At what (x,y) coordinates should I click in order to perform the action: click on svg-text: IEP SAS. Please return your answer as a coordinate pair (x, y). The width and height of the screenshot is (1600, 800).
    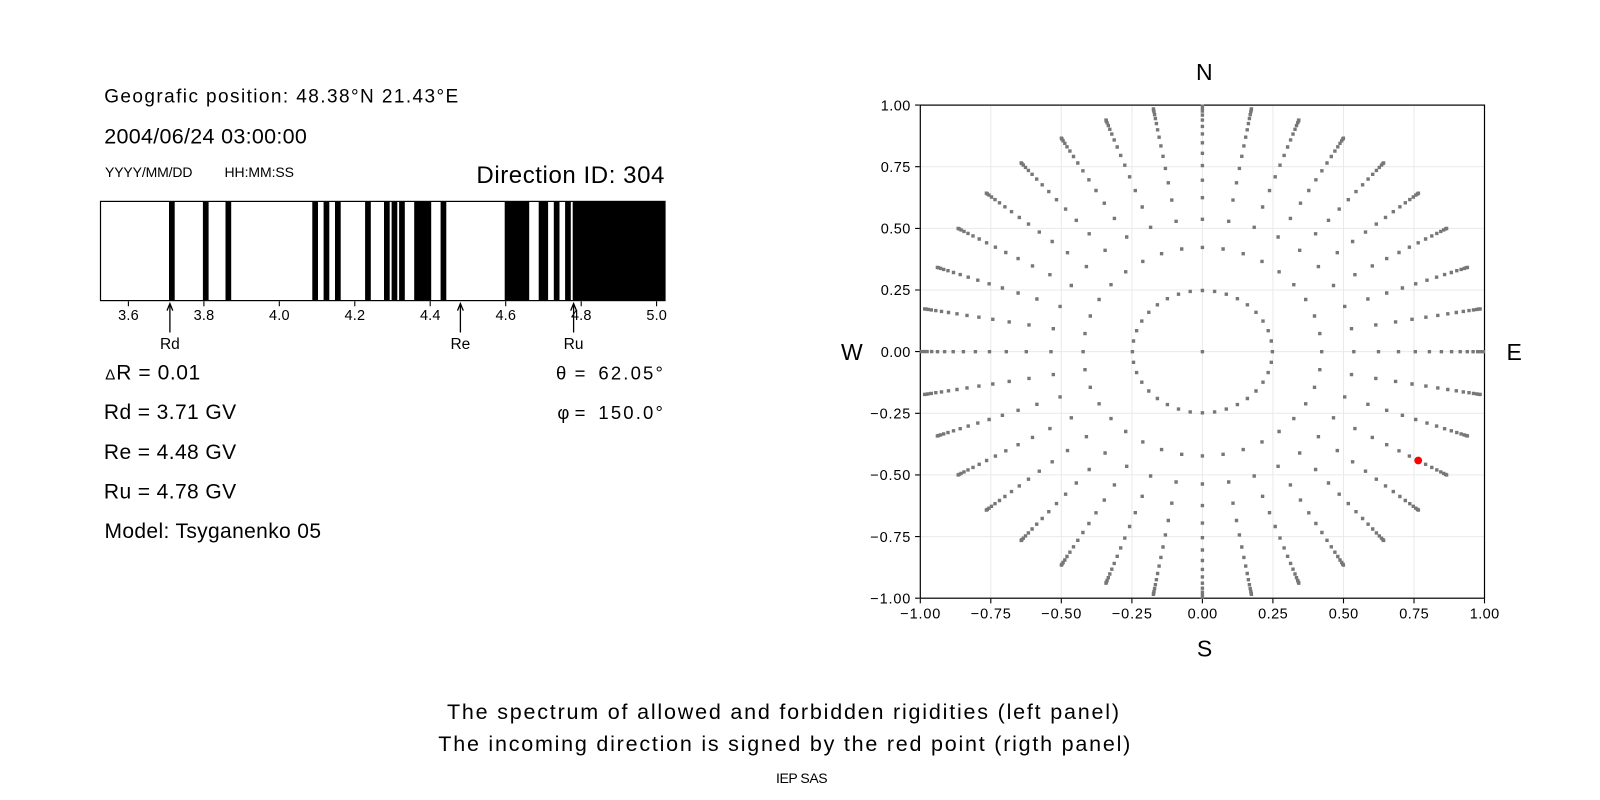
    Looking at the image, I should click on (802, 778).